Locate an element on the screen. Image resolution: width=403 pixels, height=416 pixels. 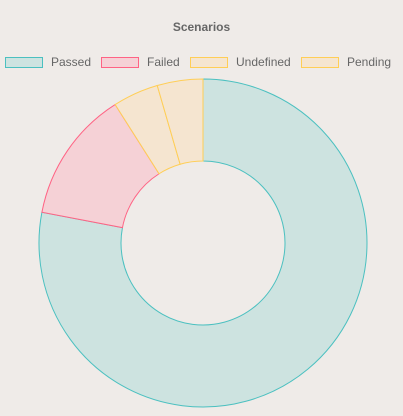
legend-item-failed: Failed is located at coordinates (140, 62).